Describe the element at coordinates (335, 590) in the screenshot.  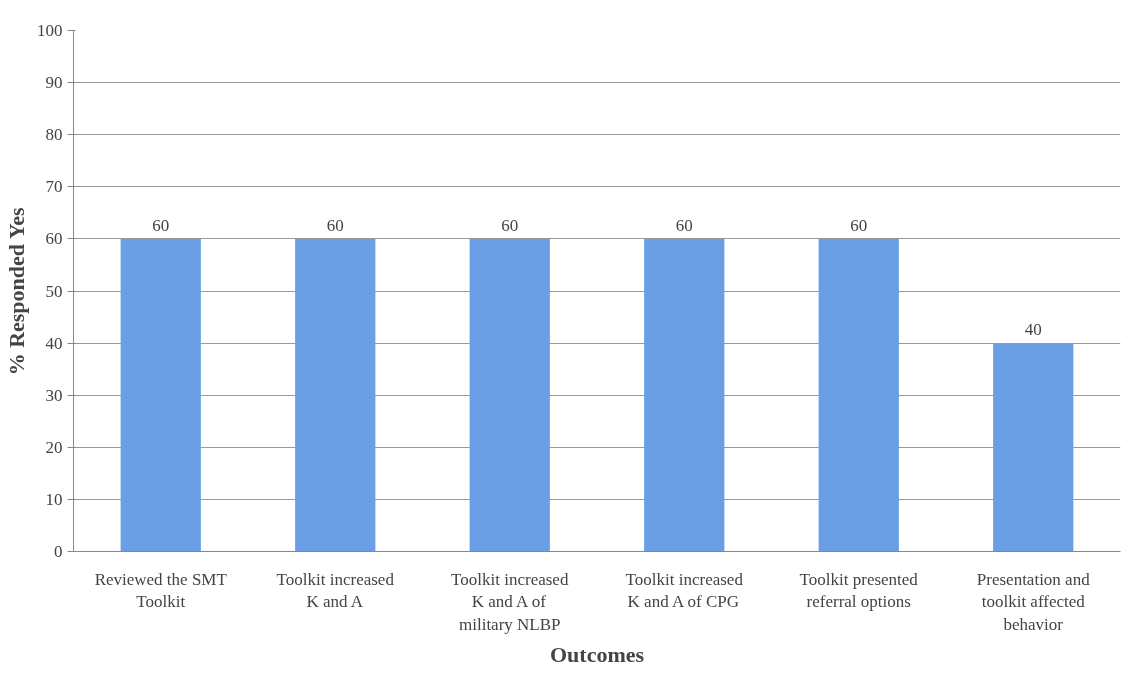
I see `x-tick-label: Toolkit increased K and A` at that location.